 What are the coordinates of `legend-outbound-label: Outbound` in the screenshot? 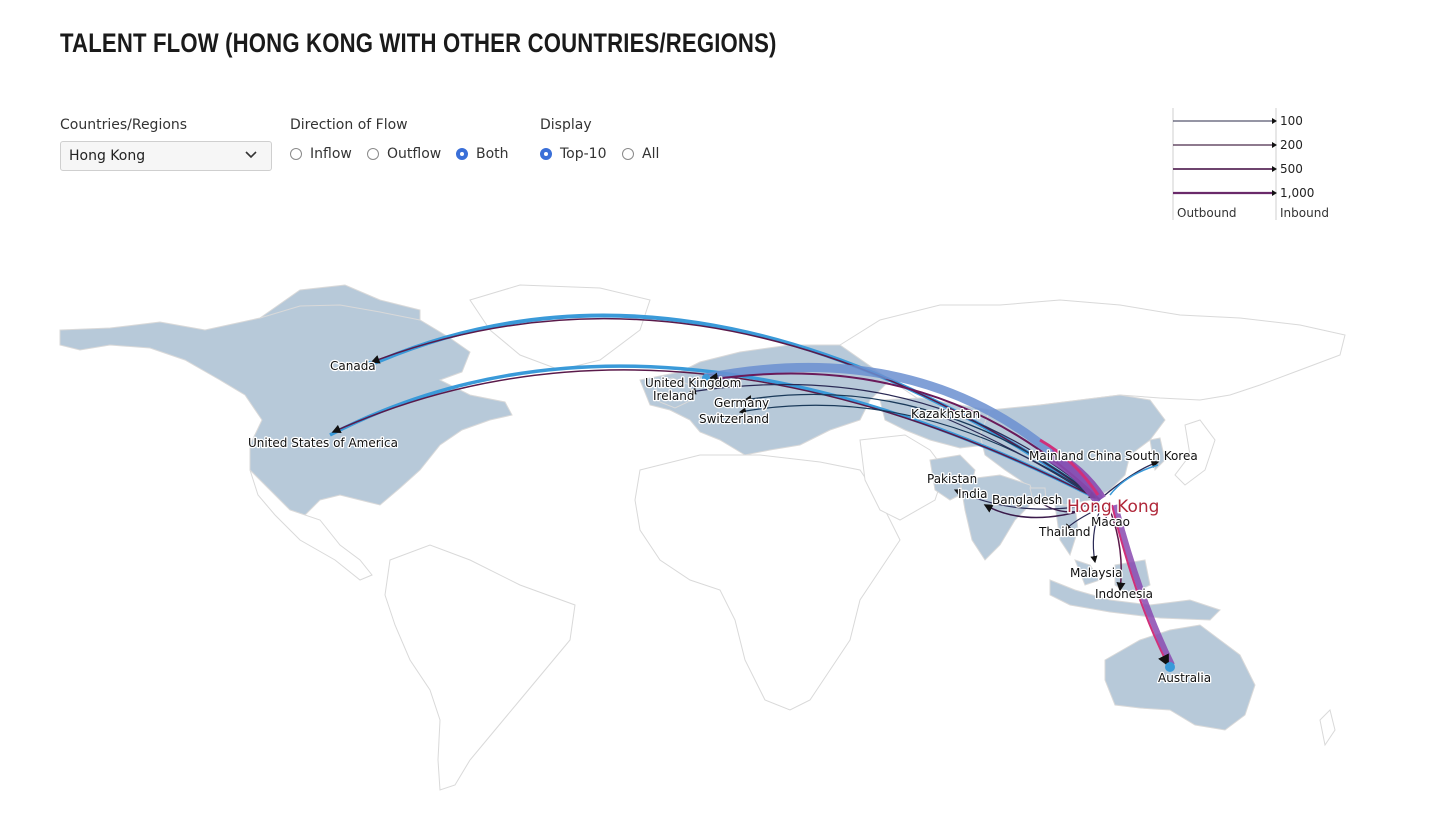 It's located at (1207, 213).